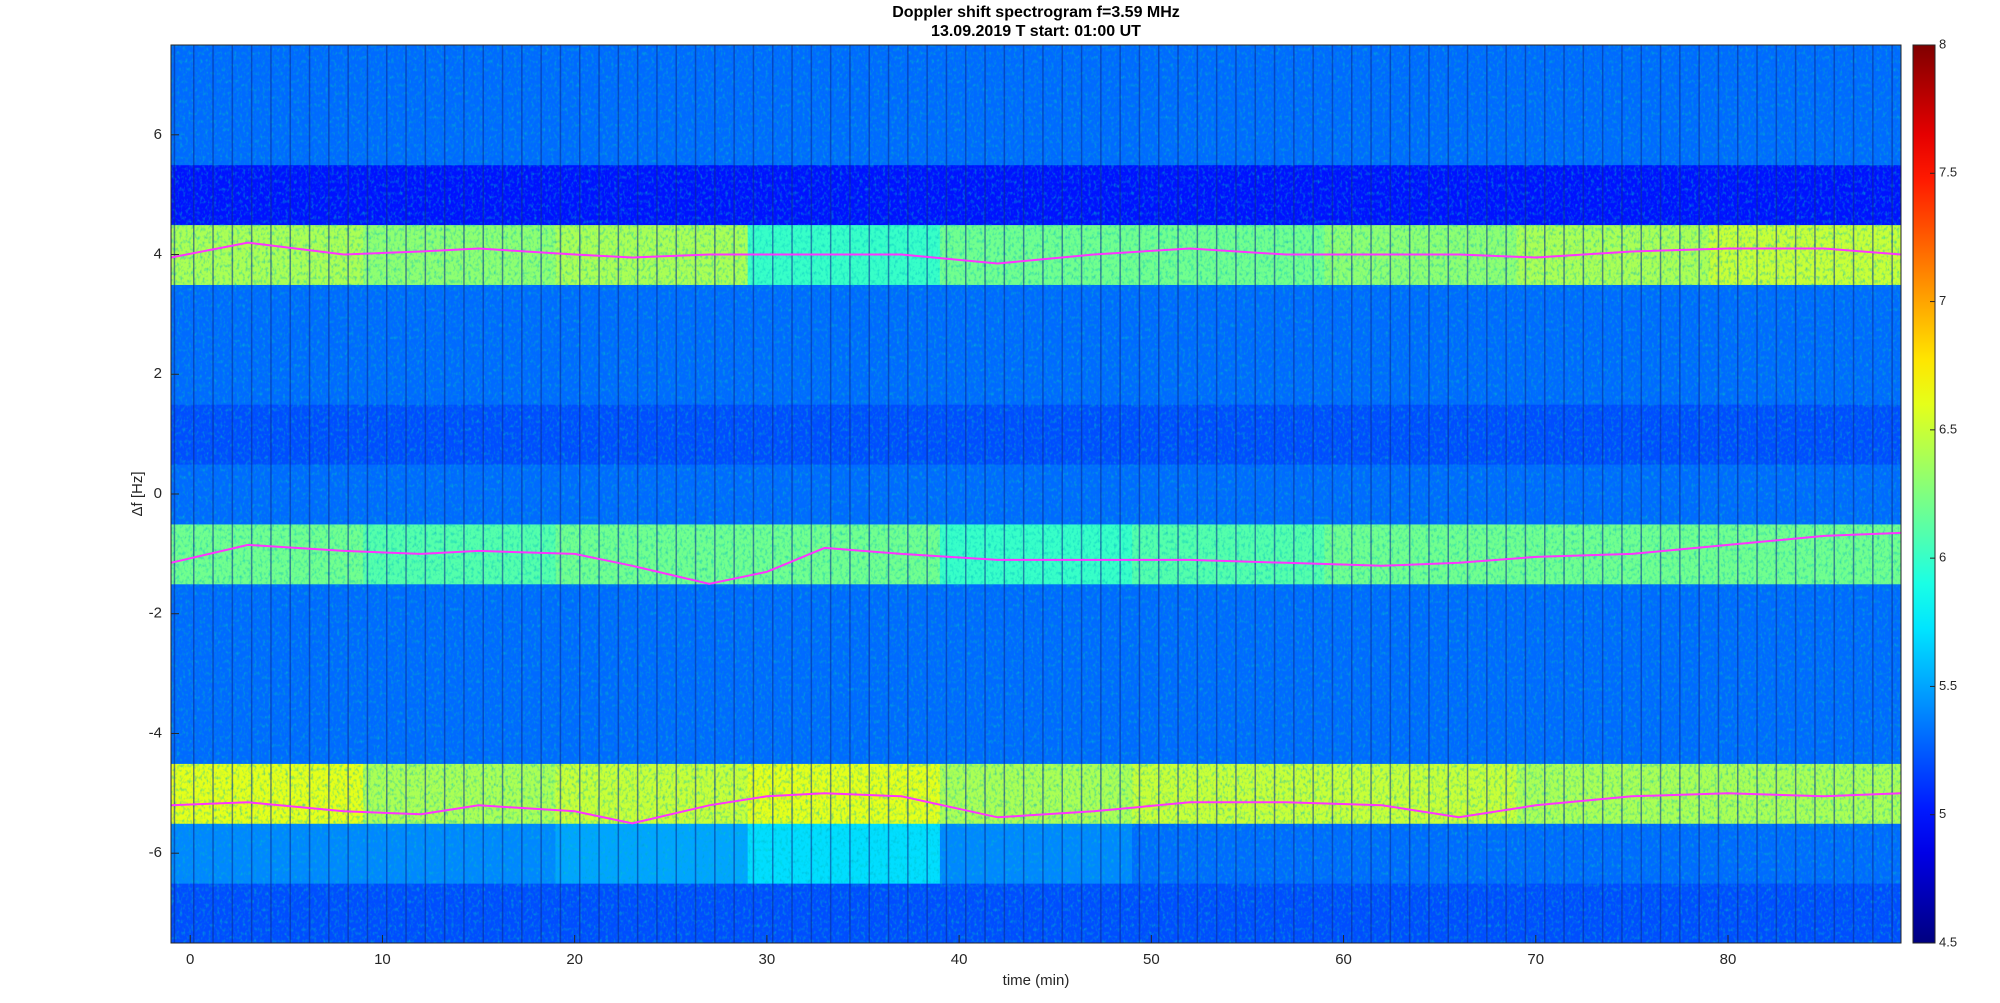 Image resolution: width=2000 pixels, height=1003 pixels. I want to click on y-tick-label: -6, so click(155, 852).